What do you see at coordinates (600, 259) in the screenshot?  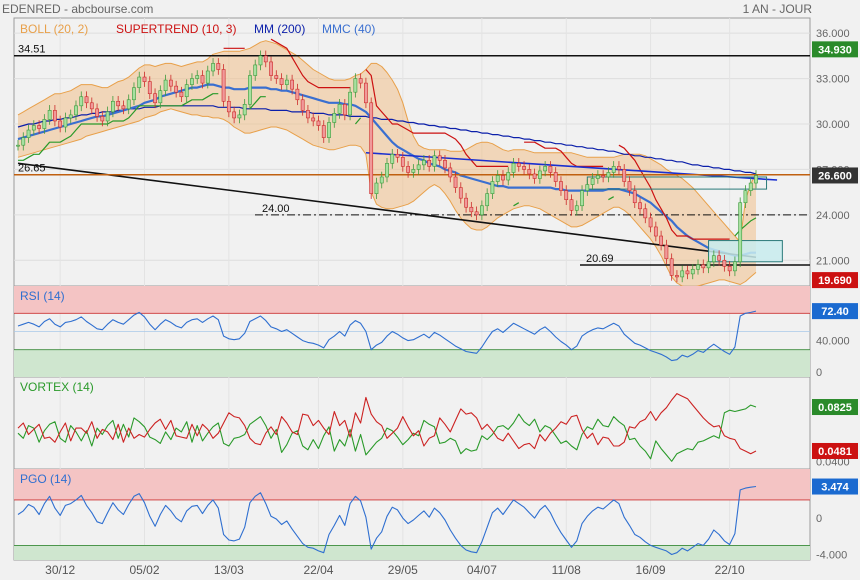 I see `level-label: 20.69` at bounding box center [600, 259].